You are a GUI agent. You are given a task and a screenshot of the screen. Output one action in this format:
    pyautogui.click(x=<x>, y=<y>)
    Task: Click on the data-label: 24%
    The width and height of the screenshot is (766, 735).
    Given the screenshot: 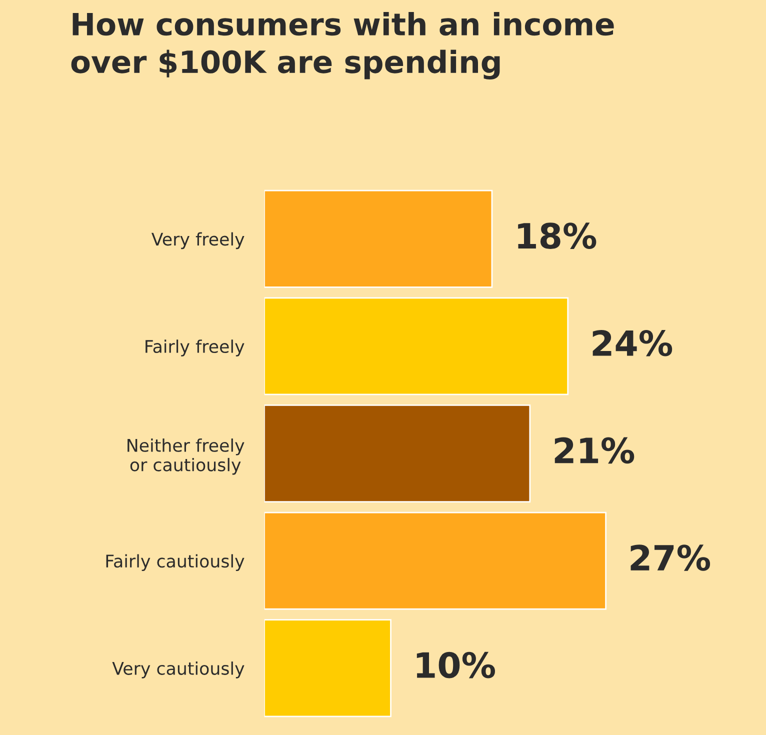 What is the action you would take?
    pyautogui.click(x=632, y=343)
    